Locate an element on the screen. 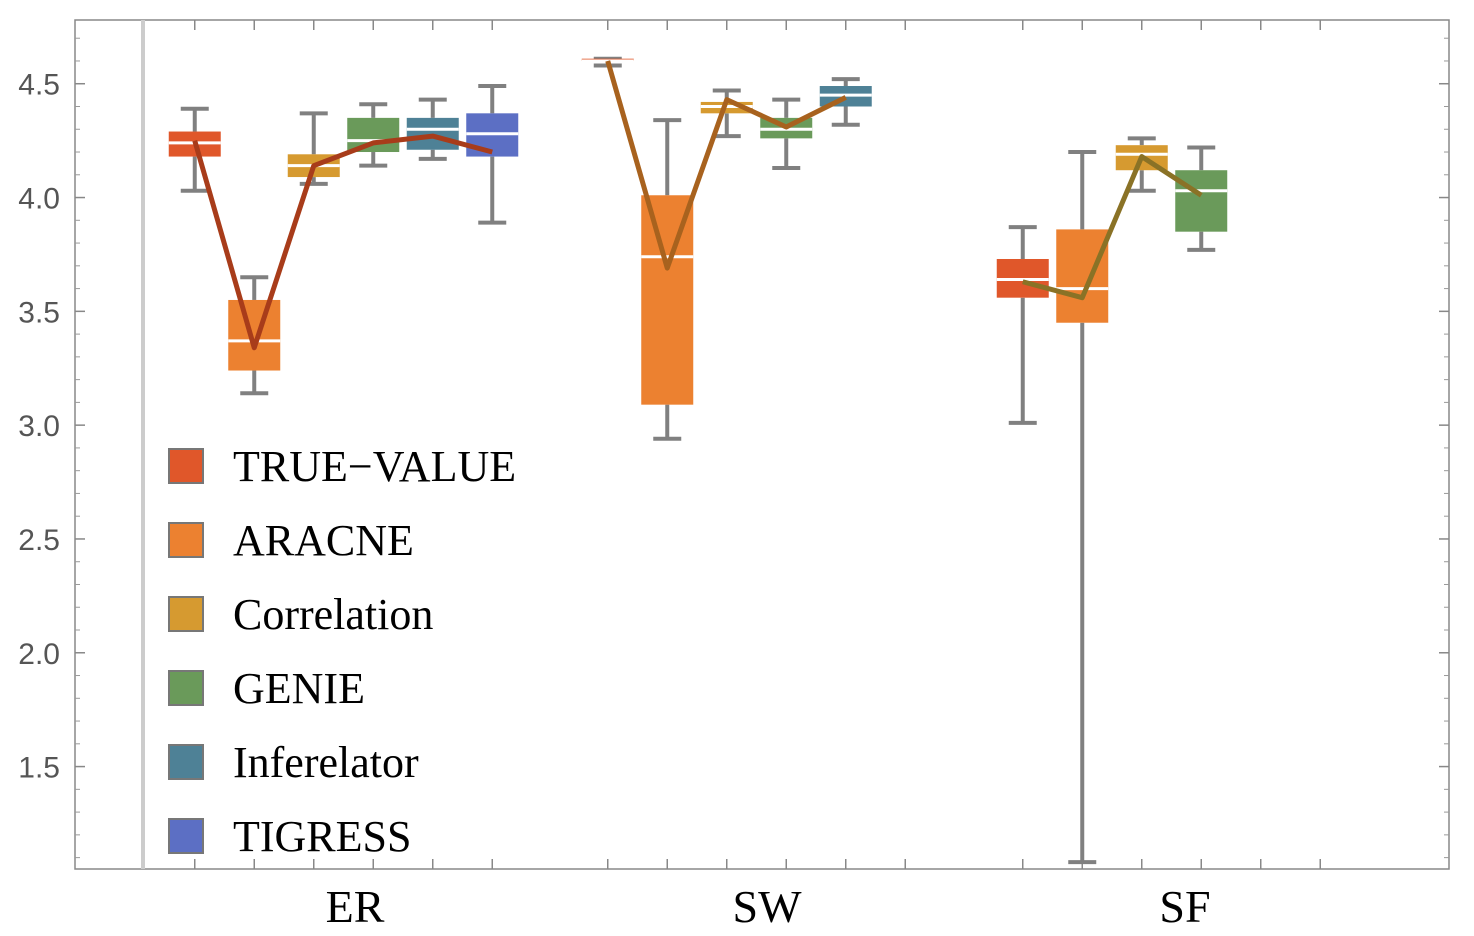 This screenshot has height=936, width=1474. mean-line-sf is located at coordinates (1112, 227).